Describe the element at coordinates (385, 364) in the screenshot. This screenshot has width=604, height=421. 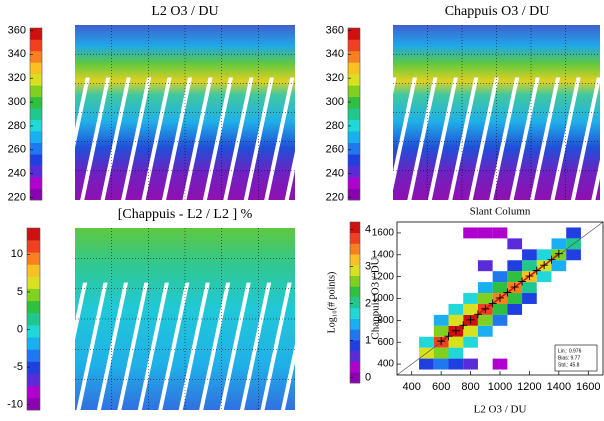
I see `y-tick-label: 400` at that location.